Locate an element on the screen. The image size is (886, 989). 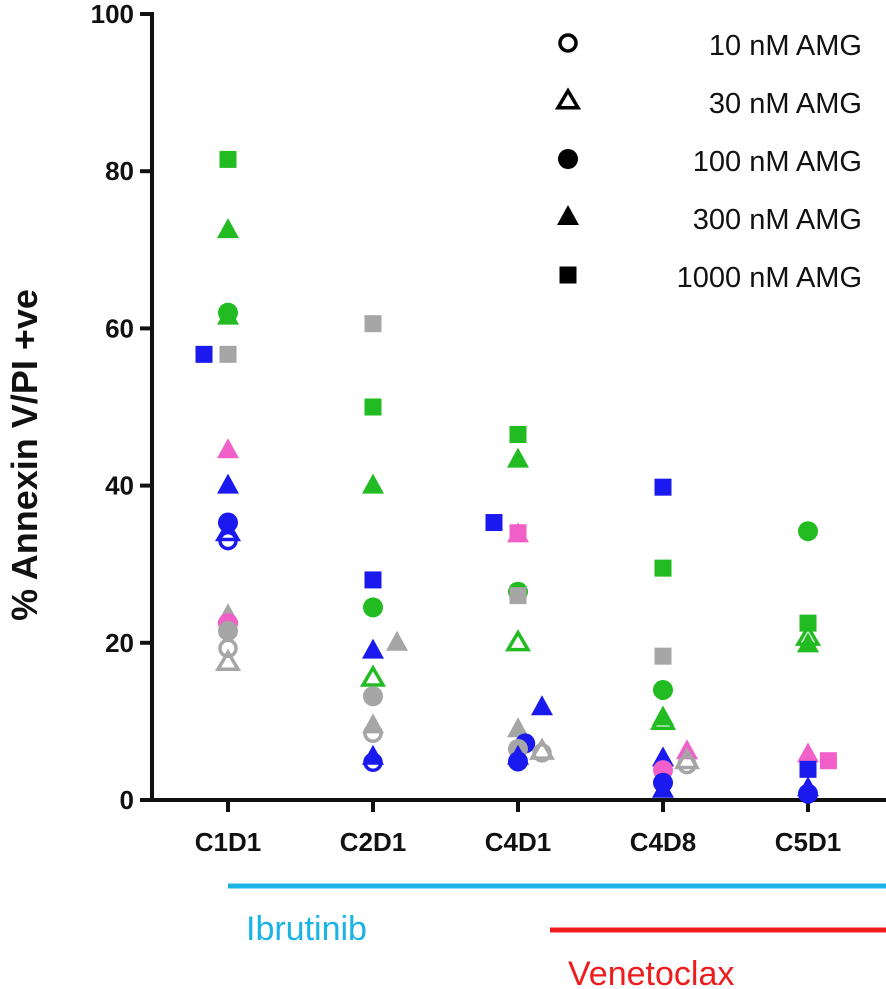
y-tick-label: 80 is located at coordinates (119, 171).